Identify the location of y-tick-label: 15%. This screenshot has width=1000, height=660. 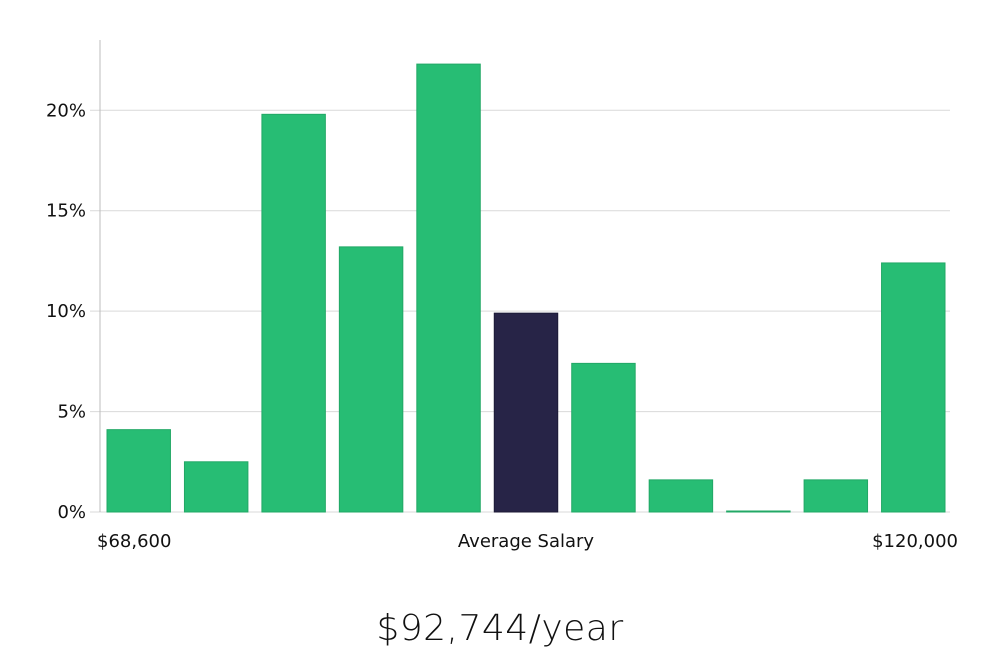
(66, 211).